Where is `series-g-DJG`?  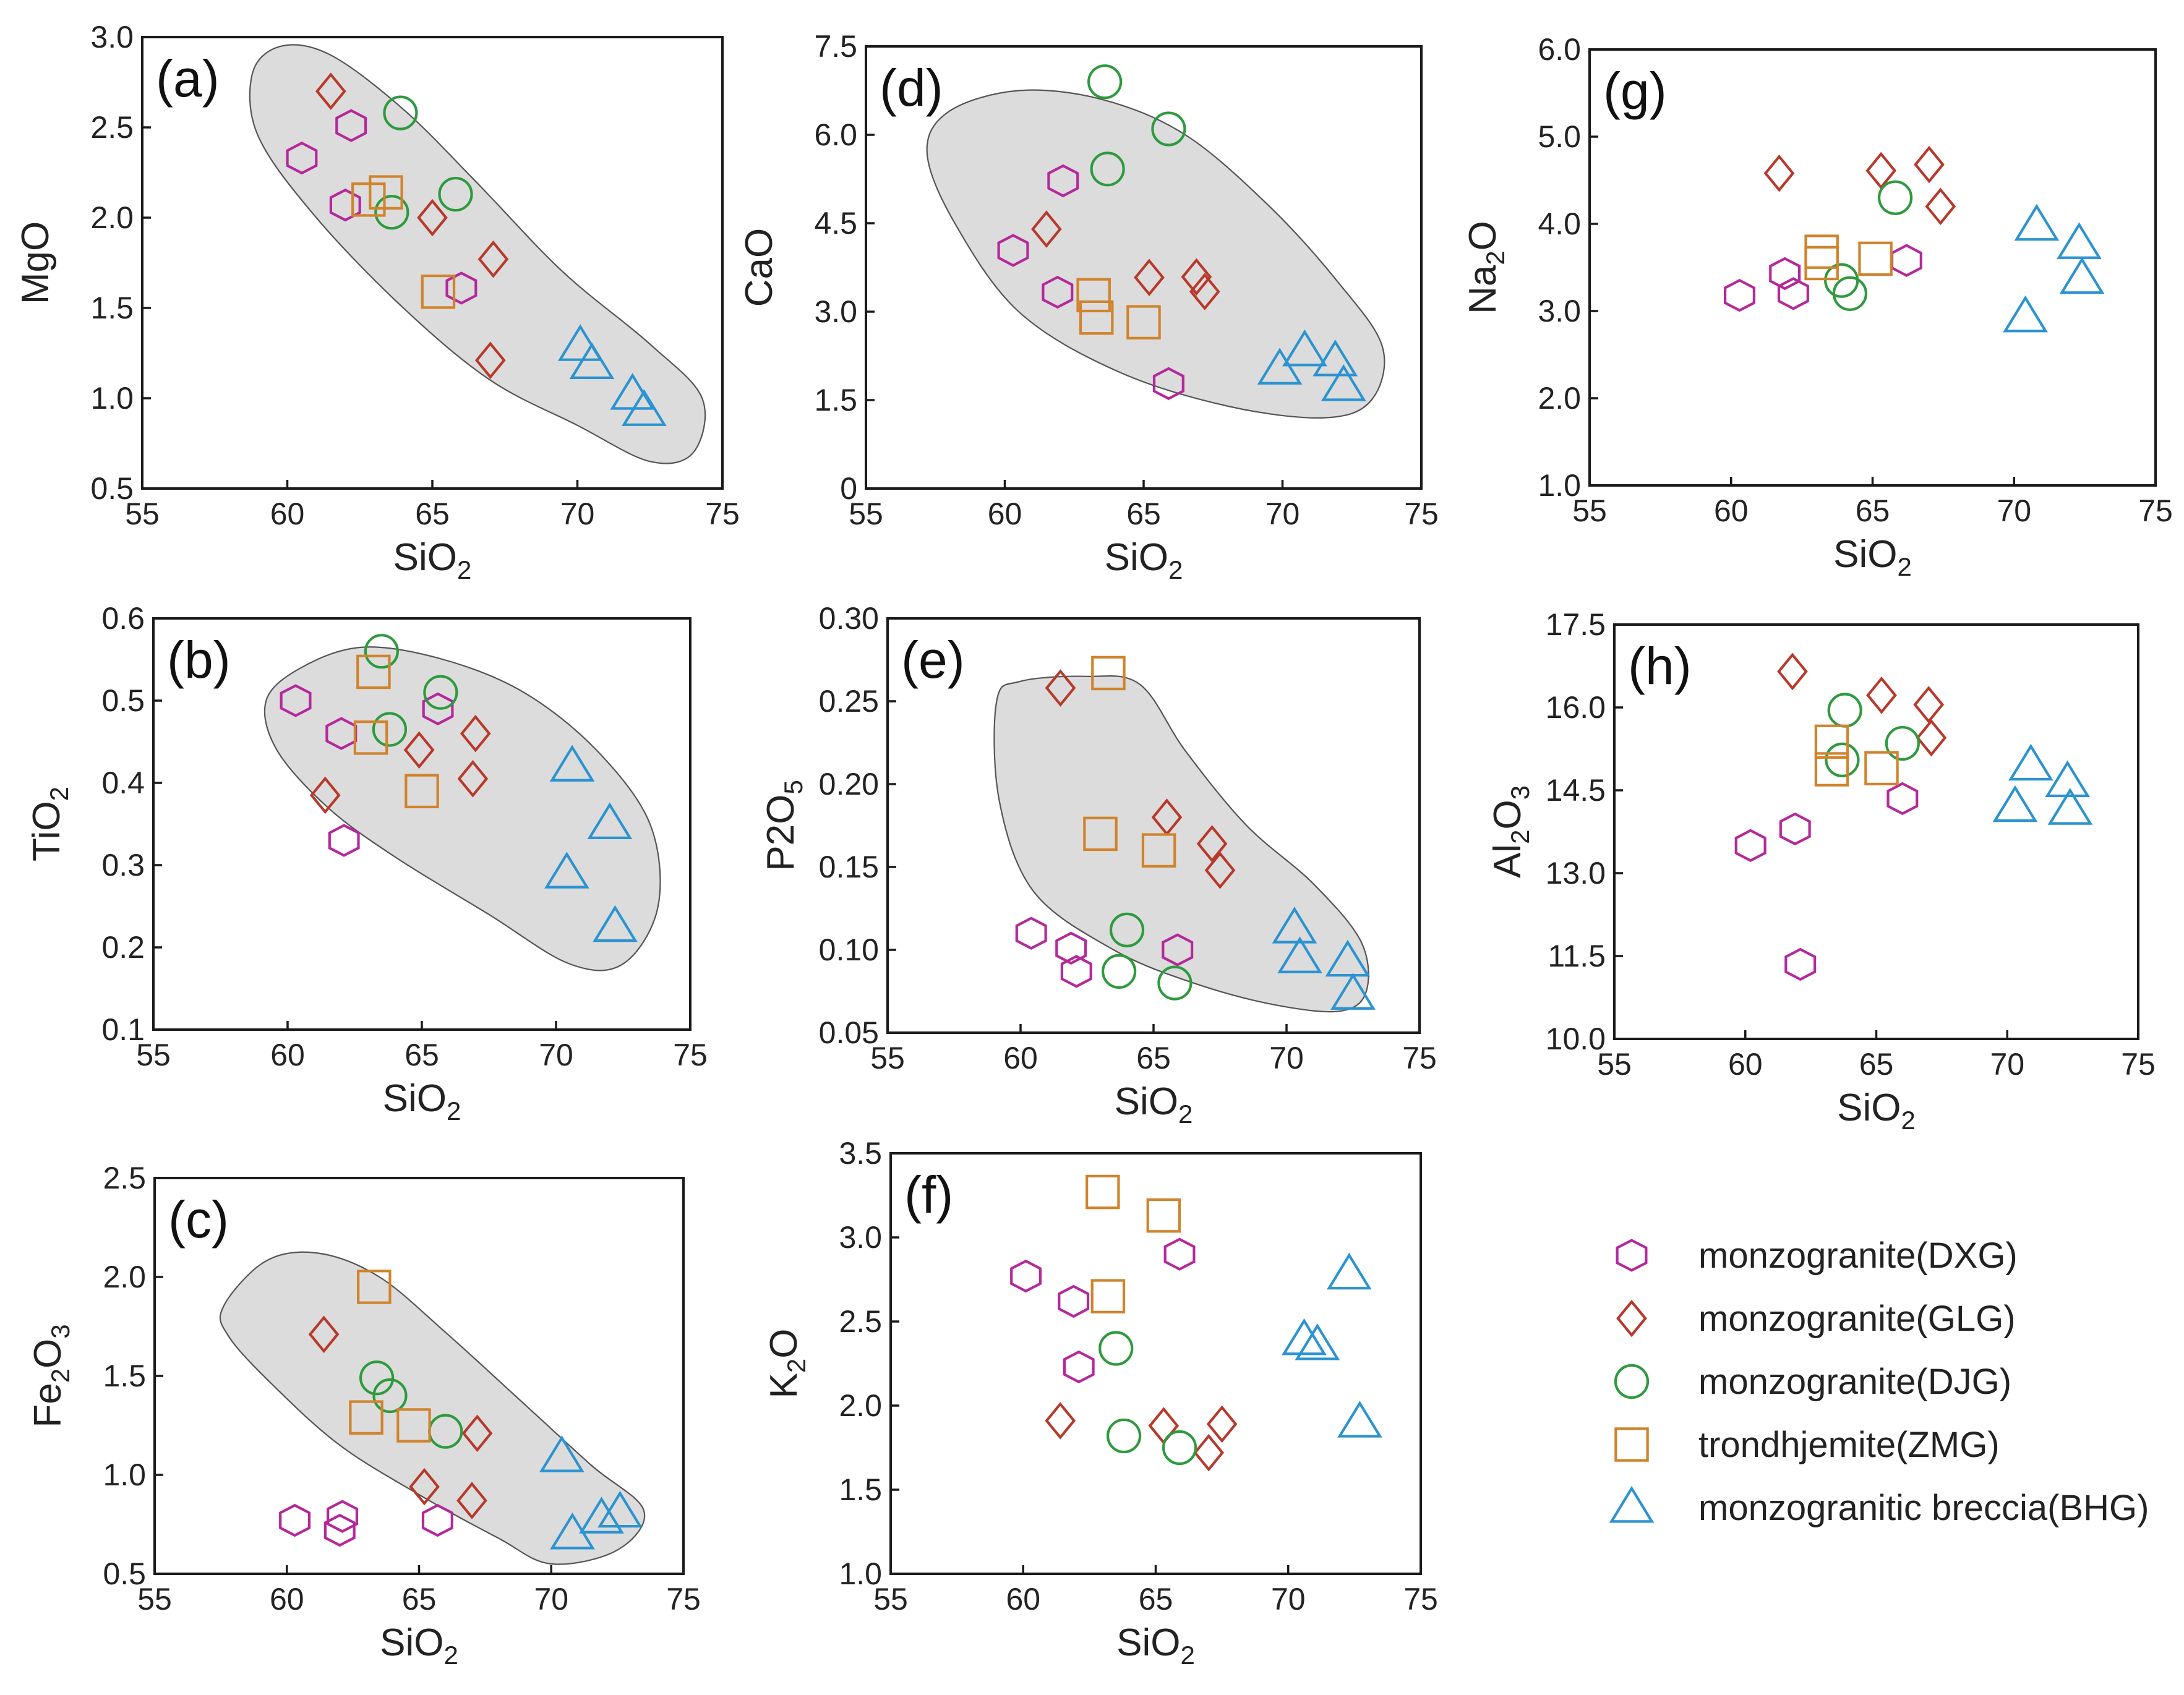
series-g-DJG is located at coordinates (1868, 245).